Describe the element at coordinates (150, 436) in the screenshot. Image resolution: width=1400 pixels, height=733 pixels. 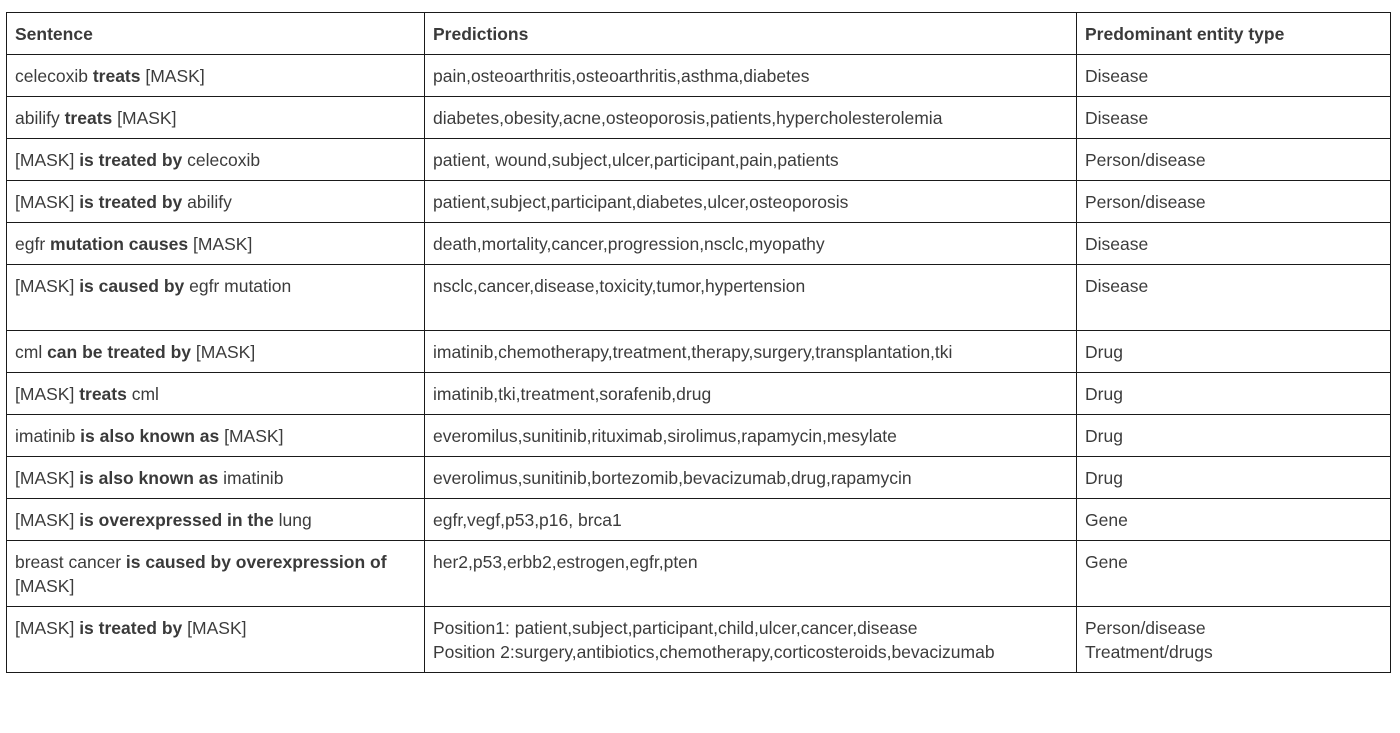
I see `sentence-relation: is also known as` at that location.